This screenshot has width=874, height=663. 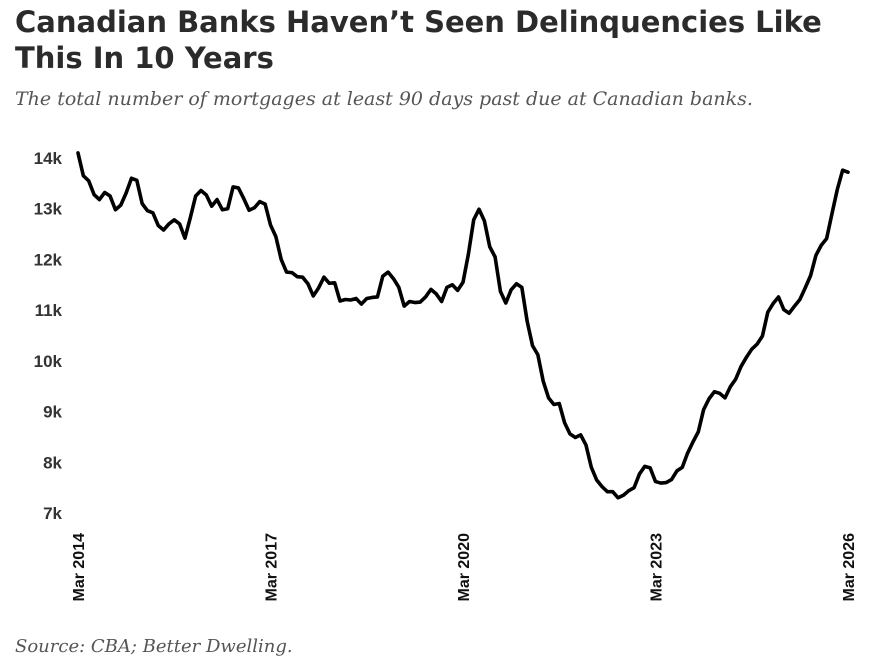 I want to click on x-tick-label: Mar 2026, so click(x=849, y=567).